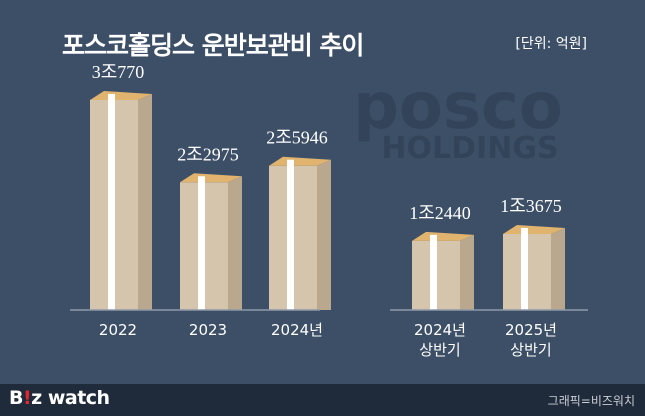  Describe the element at coordinates (208, 154) in the screenshot. I see `data-label: 2조2975` at that location.